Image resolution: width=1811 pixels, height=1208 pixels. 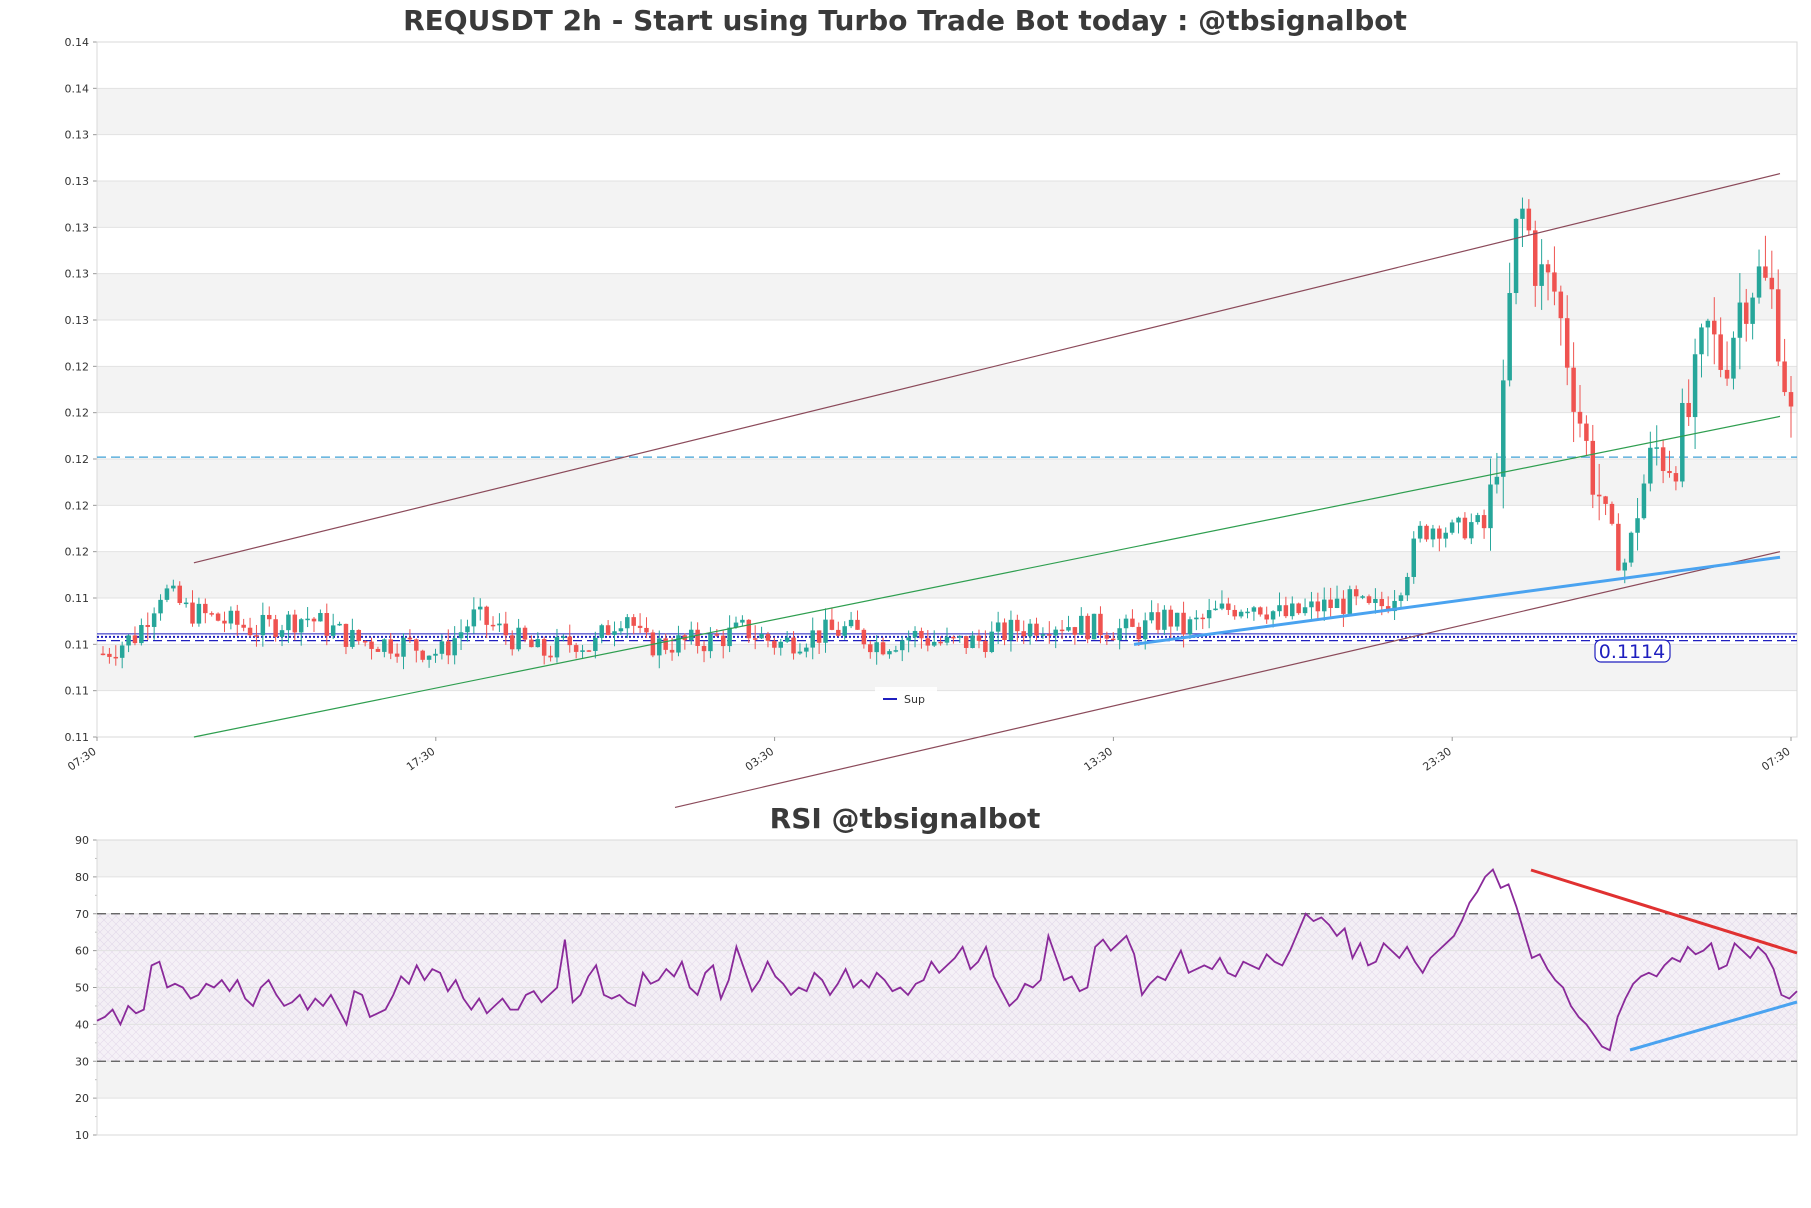 What do you see at coordinates (1713, 1026) in the screenshot?
I see `rsi-trendline-up` at bounding box center [1713, 1026].